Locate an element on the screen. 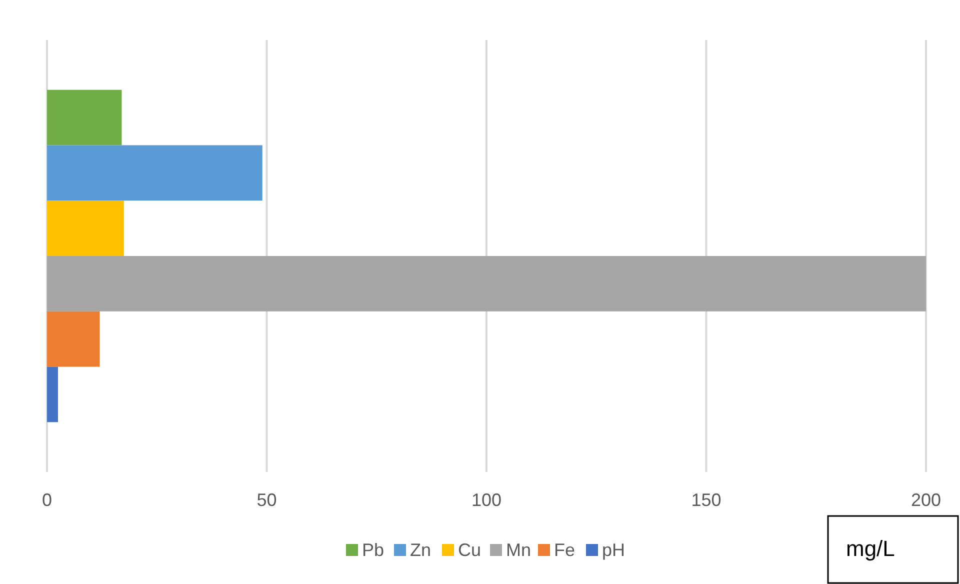 Image resolution: width=960 pixels, height=584 pixels. legend-label: Cu is located at coordinates (470, 550).